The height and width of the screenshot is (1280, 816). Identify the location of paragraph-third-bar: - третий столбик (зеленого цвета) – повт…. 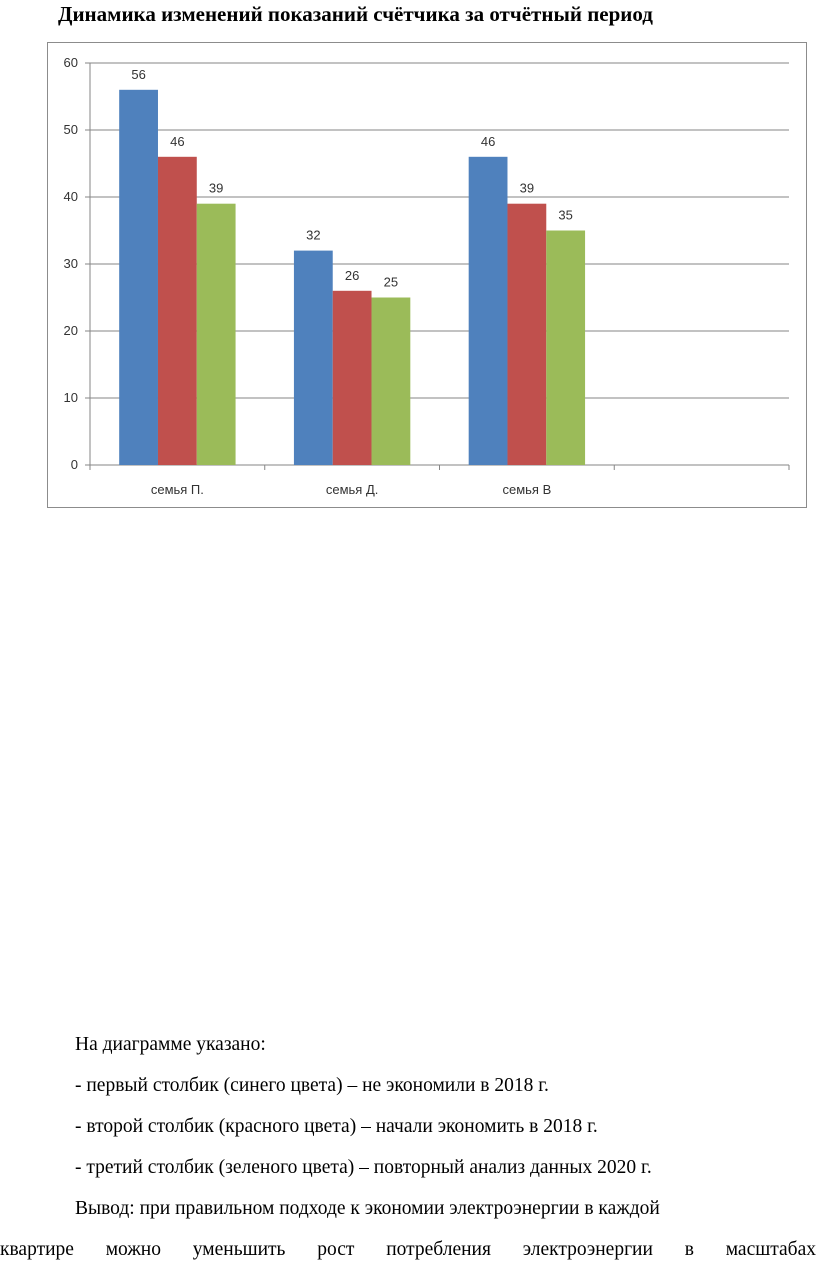
(363, 1167).